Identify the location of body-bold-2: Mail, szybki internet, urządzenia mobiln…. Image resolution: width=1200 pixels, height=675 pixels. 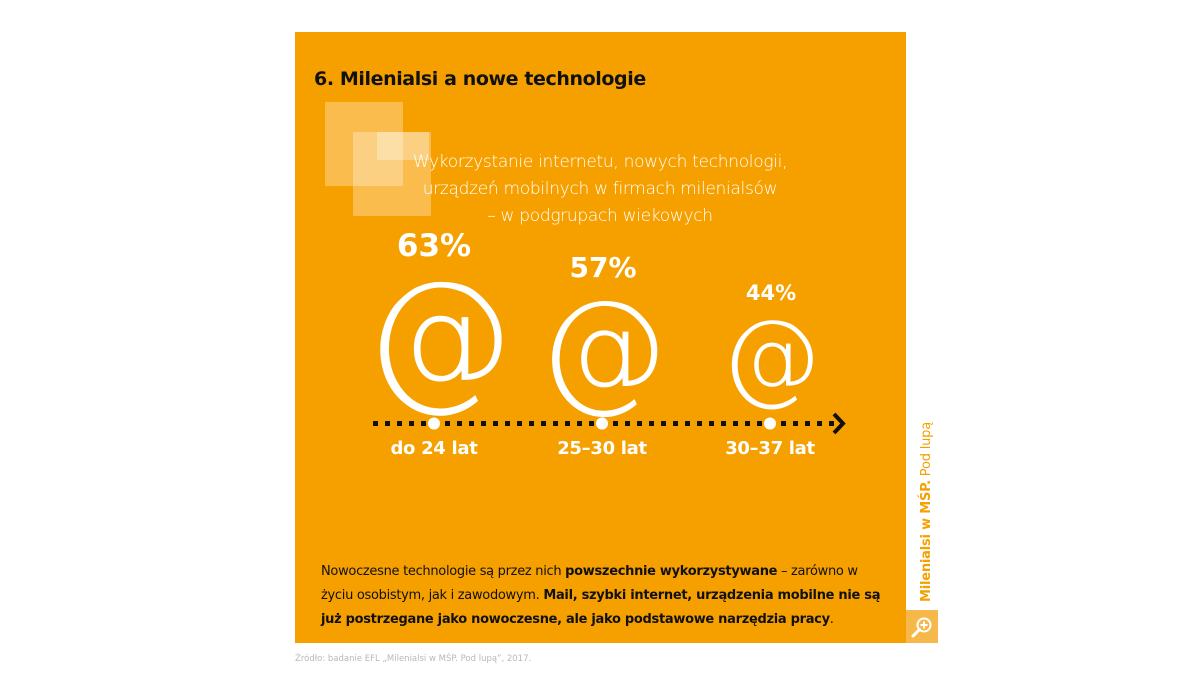
(601, 607).